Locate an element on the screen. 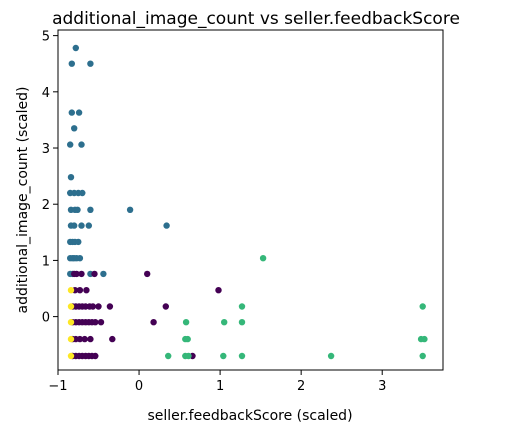 The image size is (506, 432). y-tick-label: 1 is located at coordinates (46, 261).